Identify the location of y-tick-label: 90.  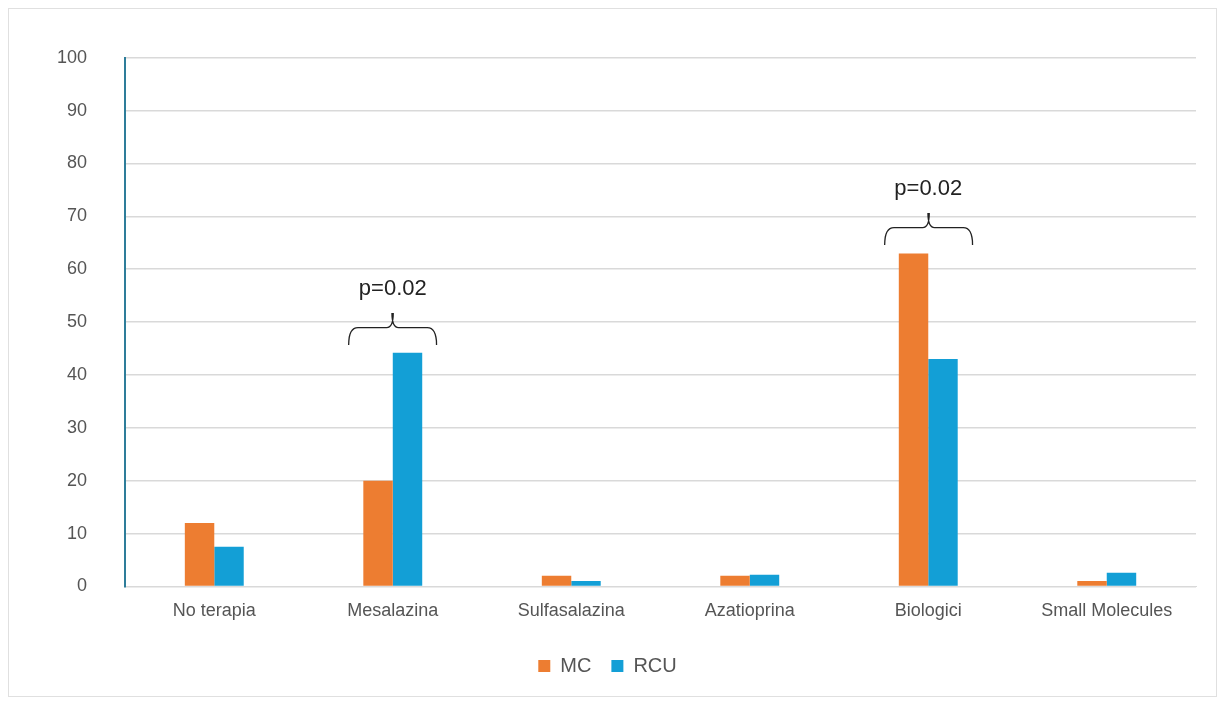
(77, 109).